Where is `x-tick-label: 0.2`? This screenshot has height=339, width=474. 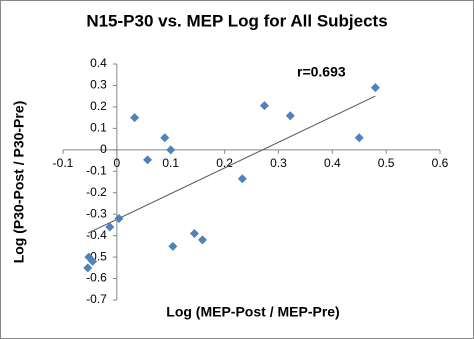
x-tick-label: 0.2 is located at coordinates (224, 163).